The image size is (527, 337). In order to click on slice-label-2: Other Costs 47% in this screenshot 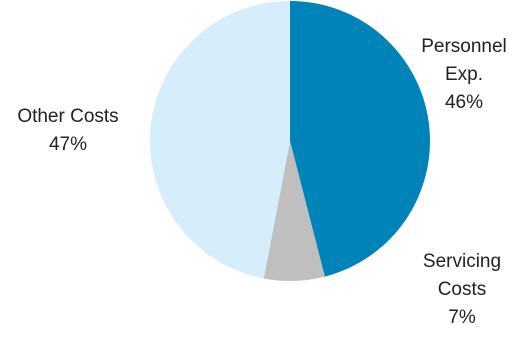, I will do `click(67, 130)`.